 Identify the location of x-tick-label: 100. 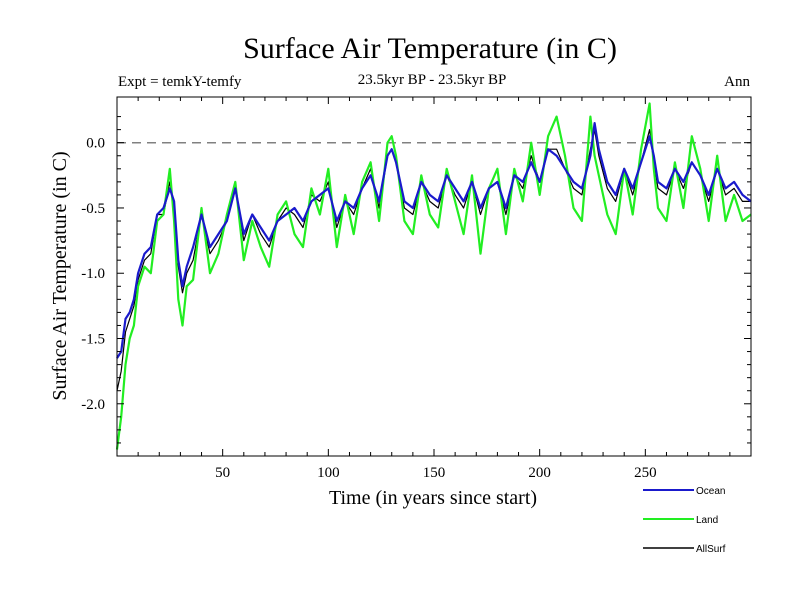
(328, 473).